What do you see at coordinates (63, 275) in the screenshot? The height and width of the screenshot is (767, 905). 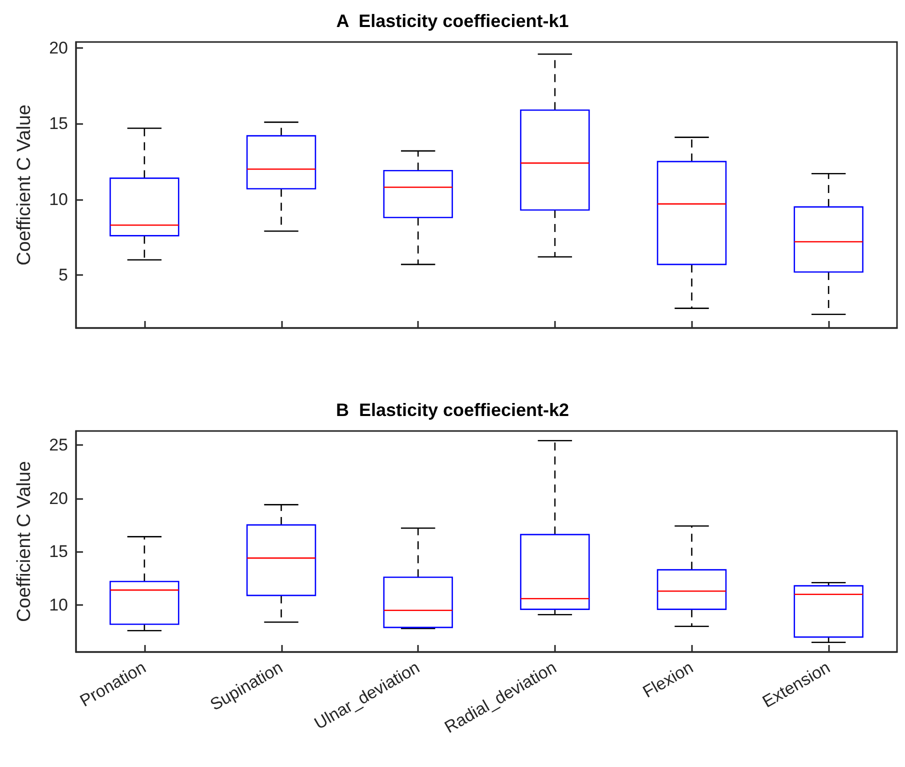 I see `y-tick-label: 5` at bounding box center [63, 275].